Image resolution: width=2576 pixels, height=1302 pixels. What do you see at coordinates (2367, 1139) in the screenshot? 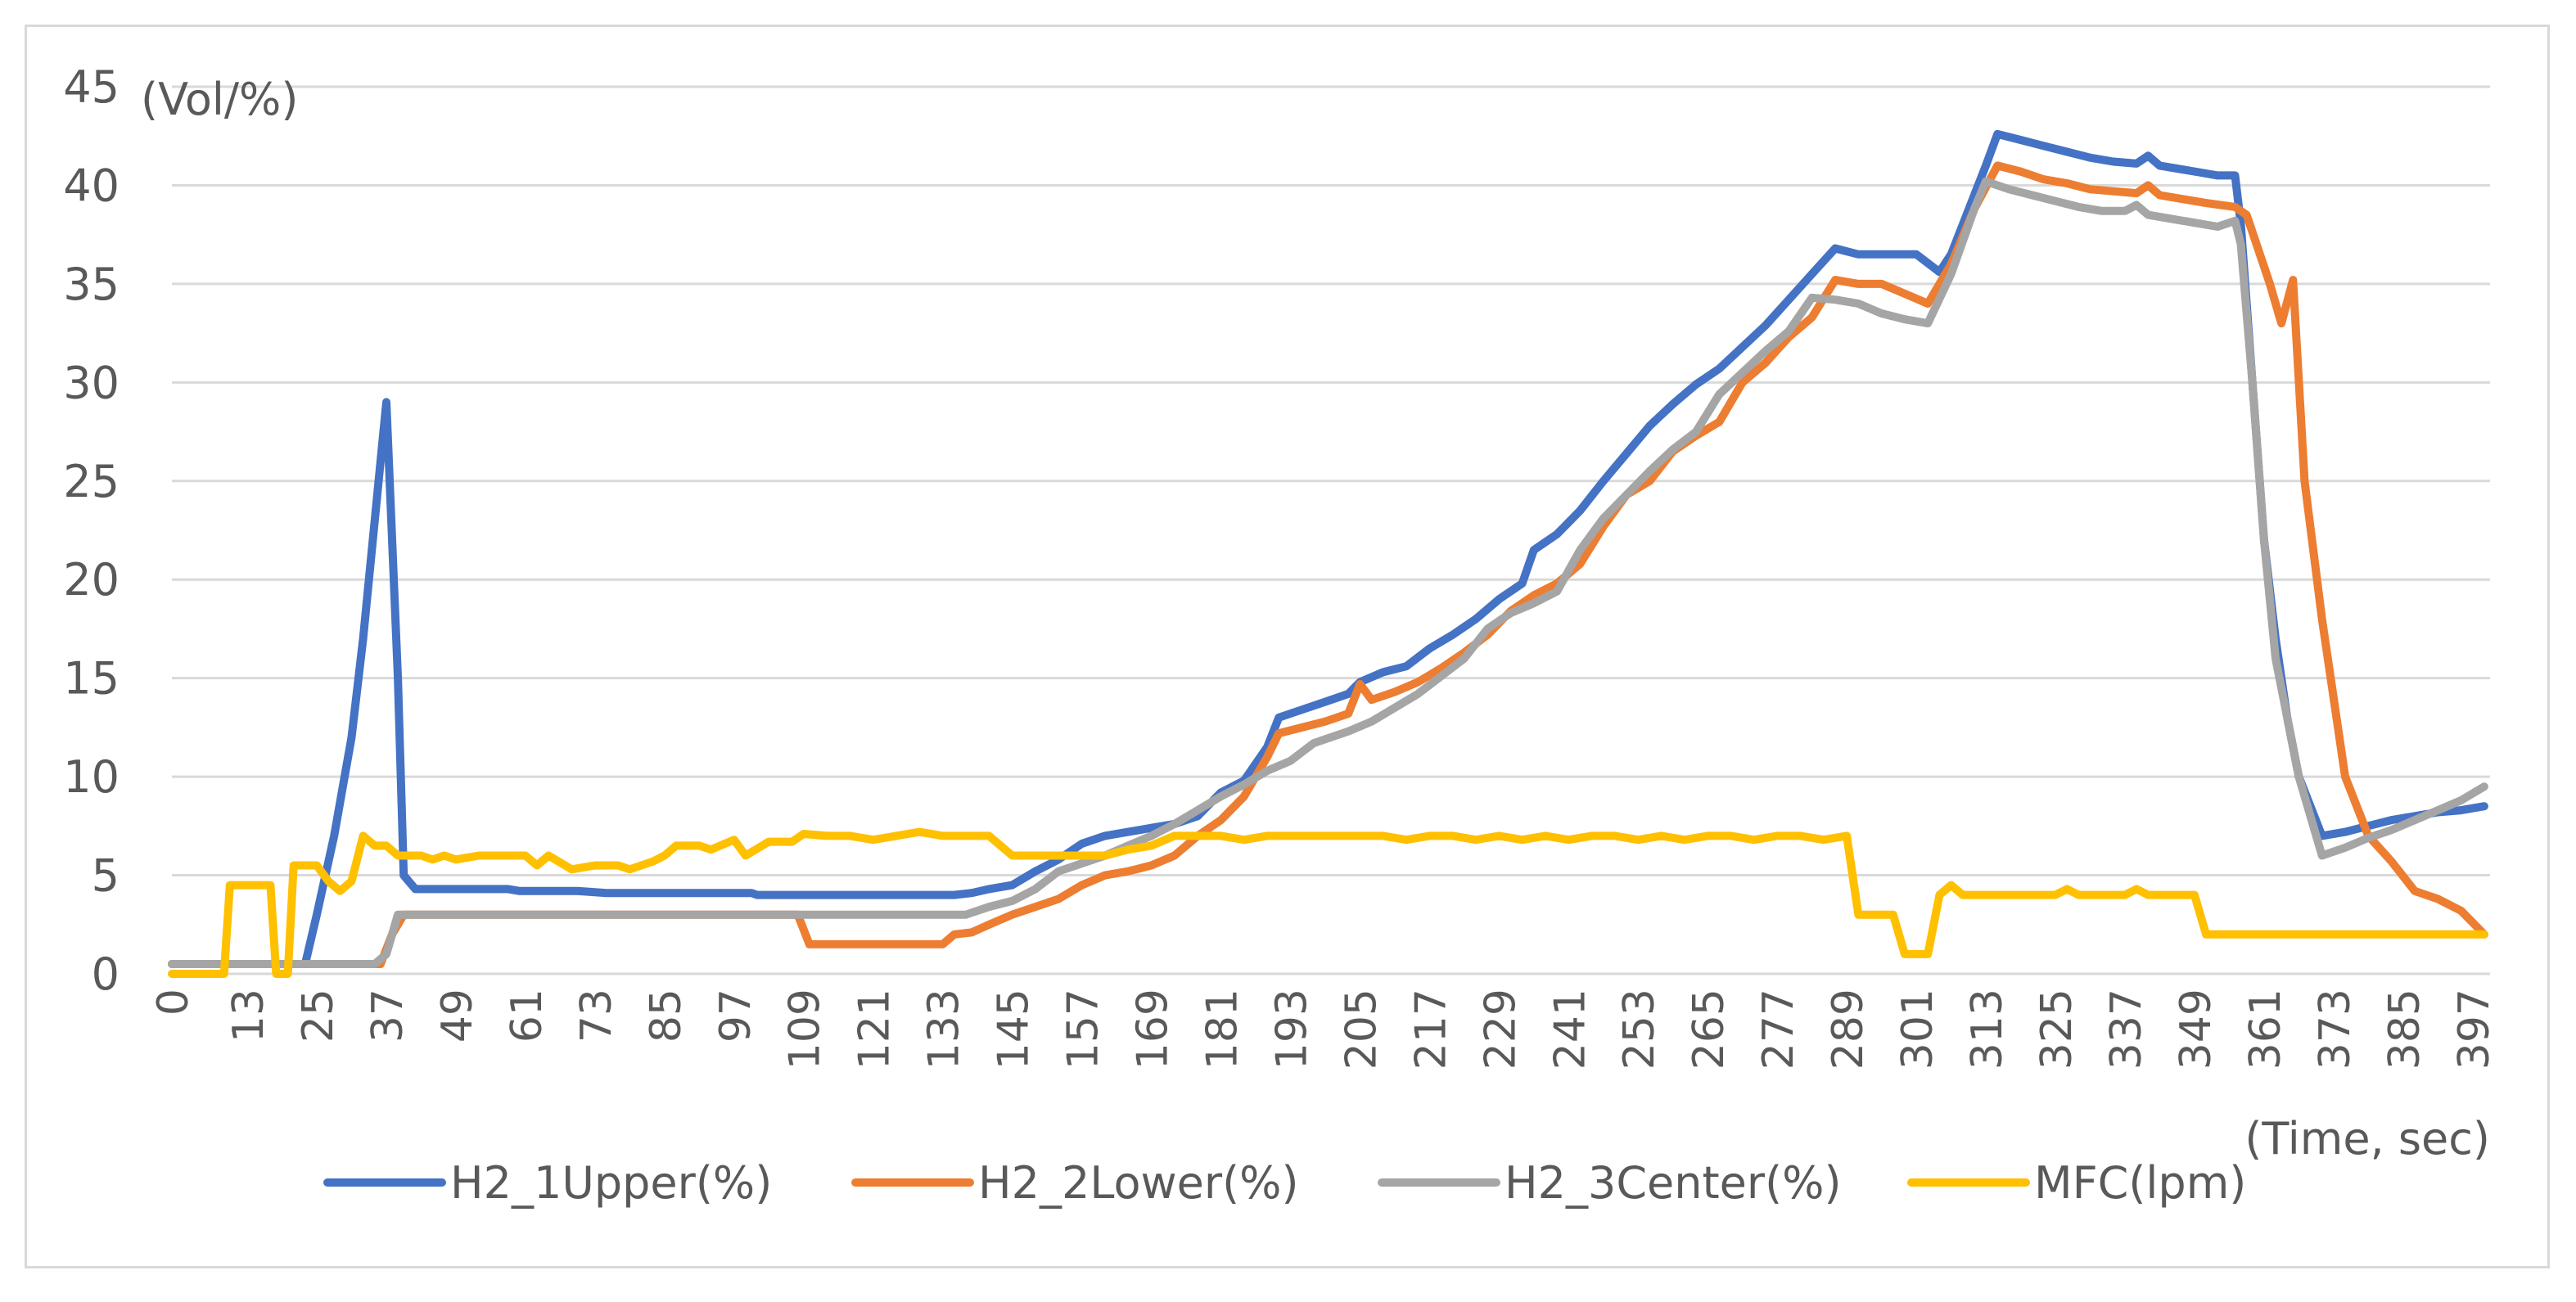
I see `x-axis-label: (Time, sec)` at bounding box center [2367, 1139].